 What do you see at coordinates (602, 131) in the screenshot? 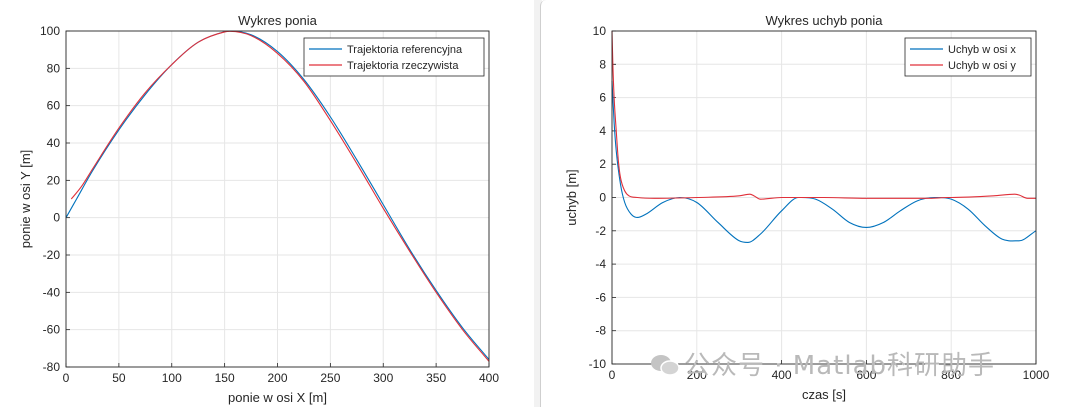
I see `y-tick-label: 4` at bounding box center [602, 131].